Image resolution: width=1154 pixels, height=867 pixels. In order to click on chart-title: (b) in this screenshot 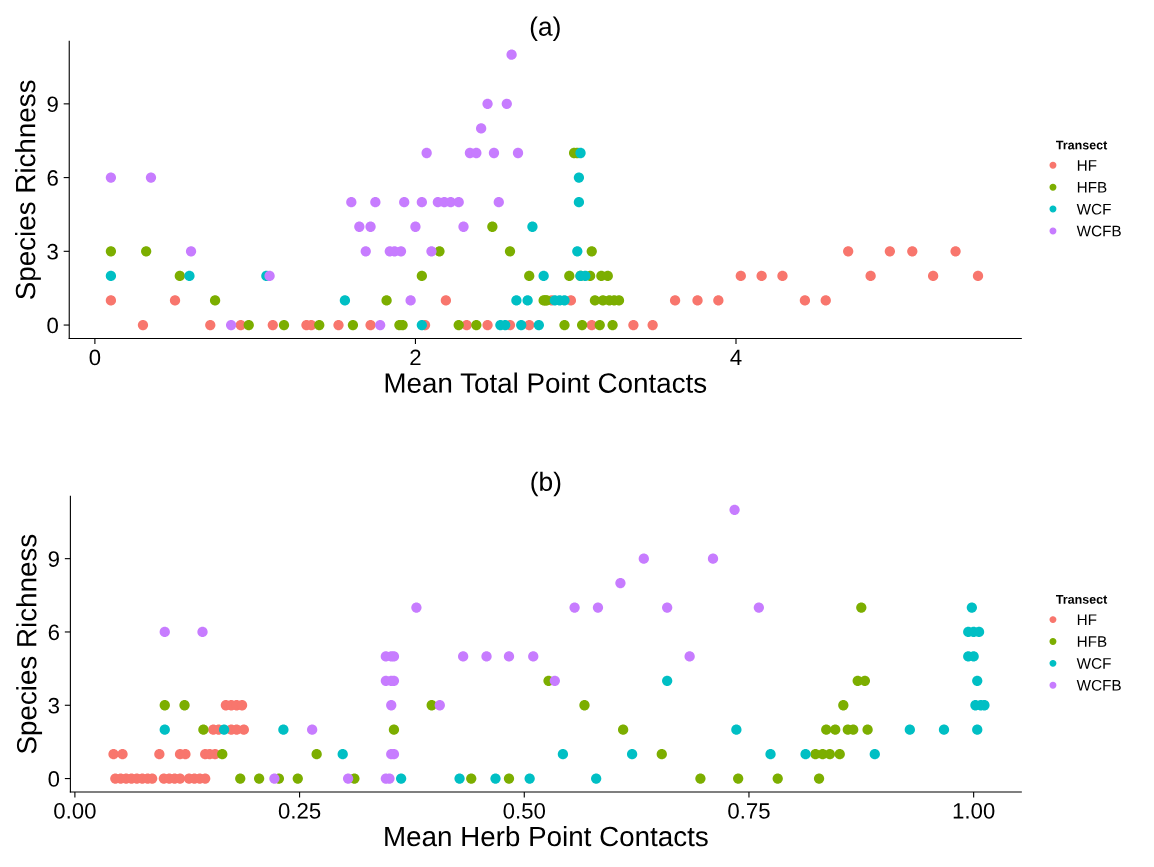, I will do `click(546, 484)`.